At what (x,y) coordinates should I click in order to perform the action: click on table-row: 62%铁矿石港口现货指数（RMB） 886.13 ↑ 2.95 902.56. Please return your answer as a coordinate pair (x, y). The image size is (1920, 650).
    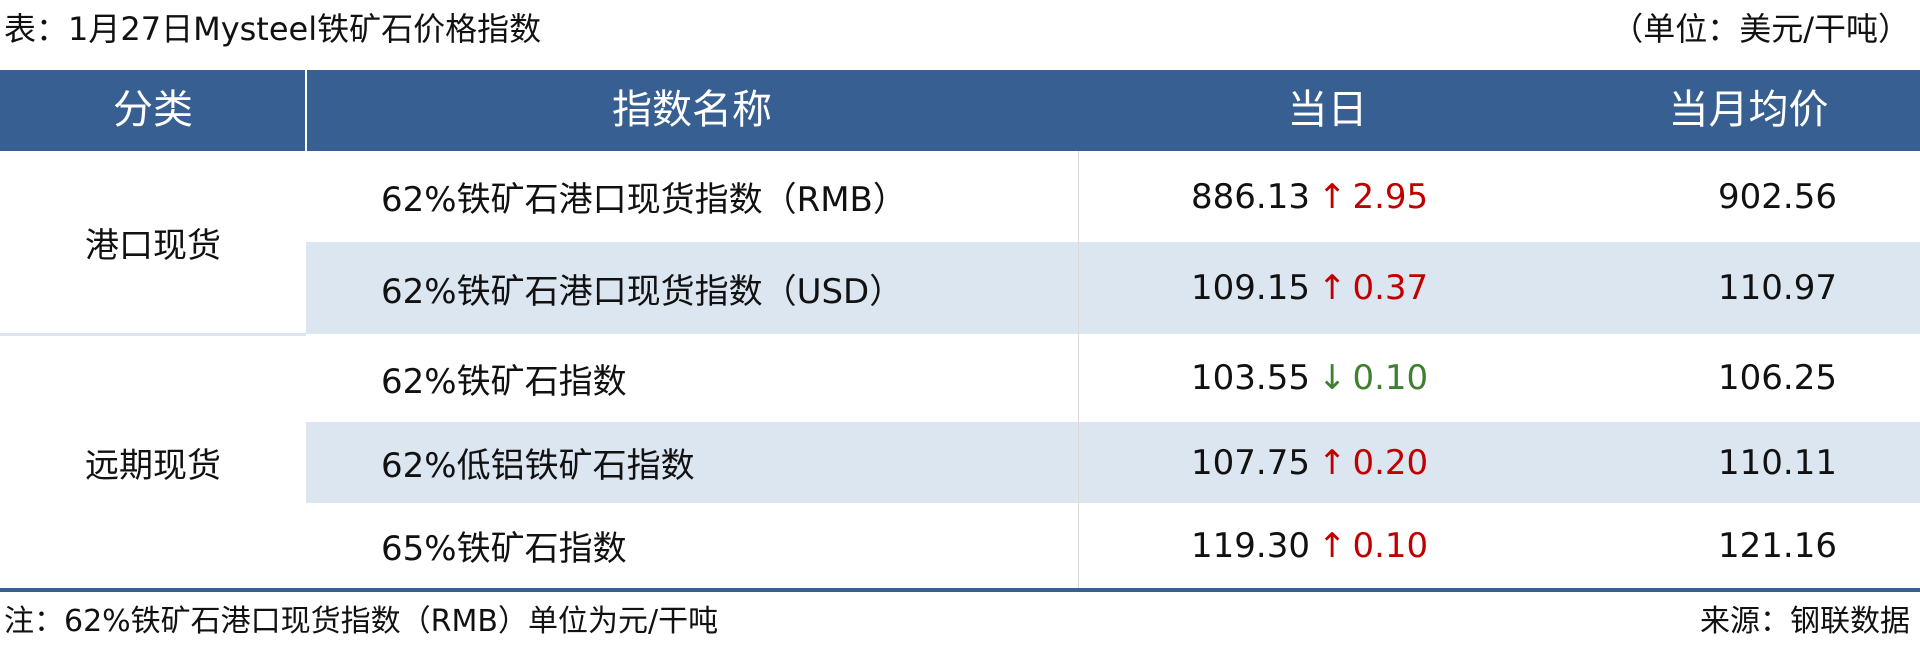
    Looking at the image, I should click on (1113, 196).